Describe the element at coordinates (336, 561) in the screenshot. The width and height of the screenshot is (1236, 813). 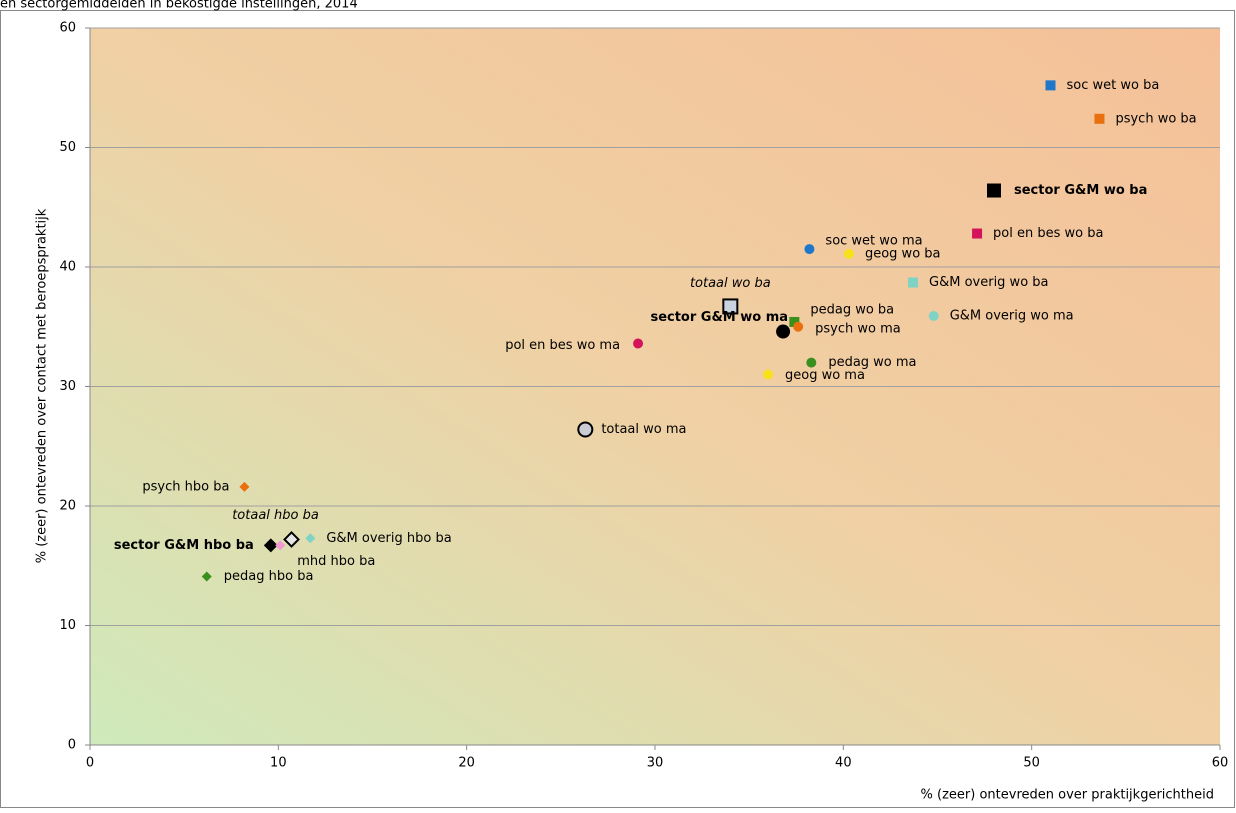
I see `point-label: mhd hbo ba` at that location.